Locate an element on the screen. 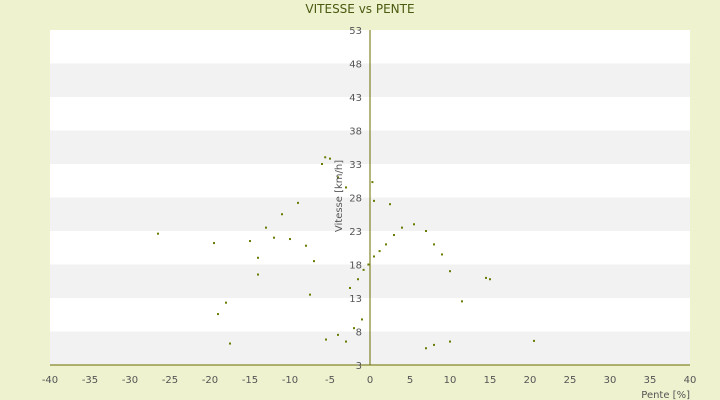  x-tick-label: 30 is located at coordinates (610, 380).